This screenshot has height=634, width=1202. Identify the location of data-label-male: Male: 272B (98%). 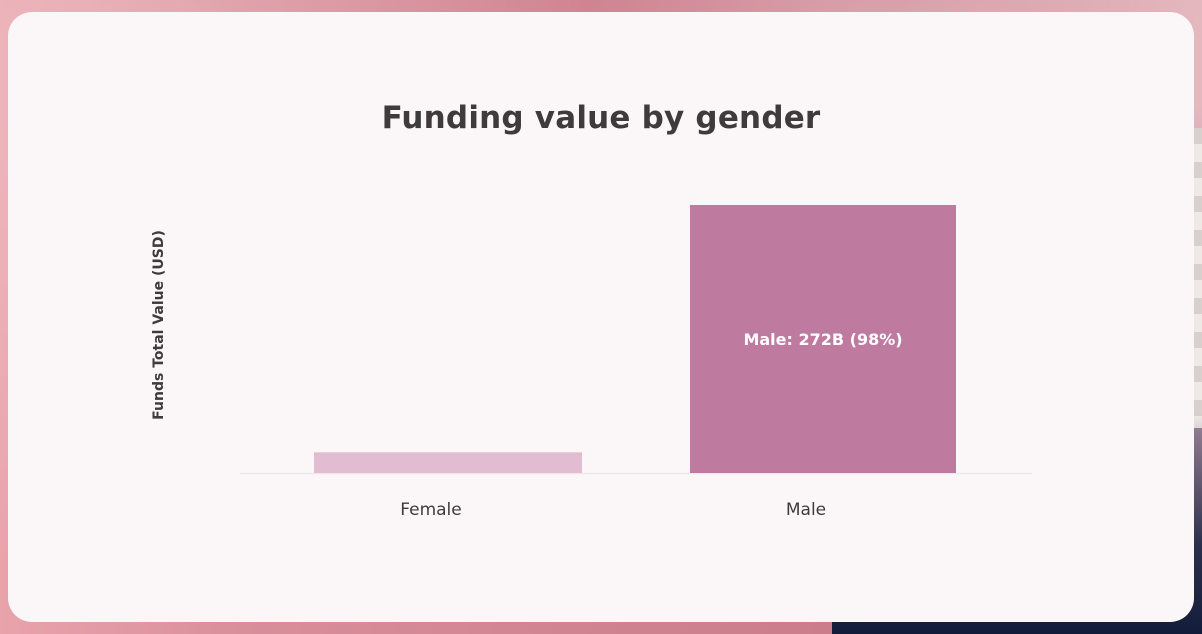
(822, 339).